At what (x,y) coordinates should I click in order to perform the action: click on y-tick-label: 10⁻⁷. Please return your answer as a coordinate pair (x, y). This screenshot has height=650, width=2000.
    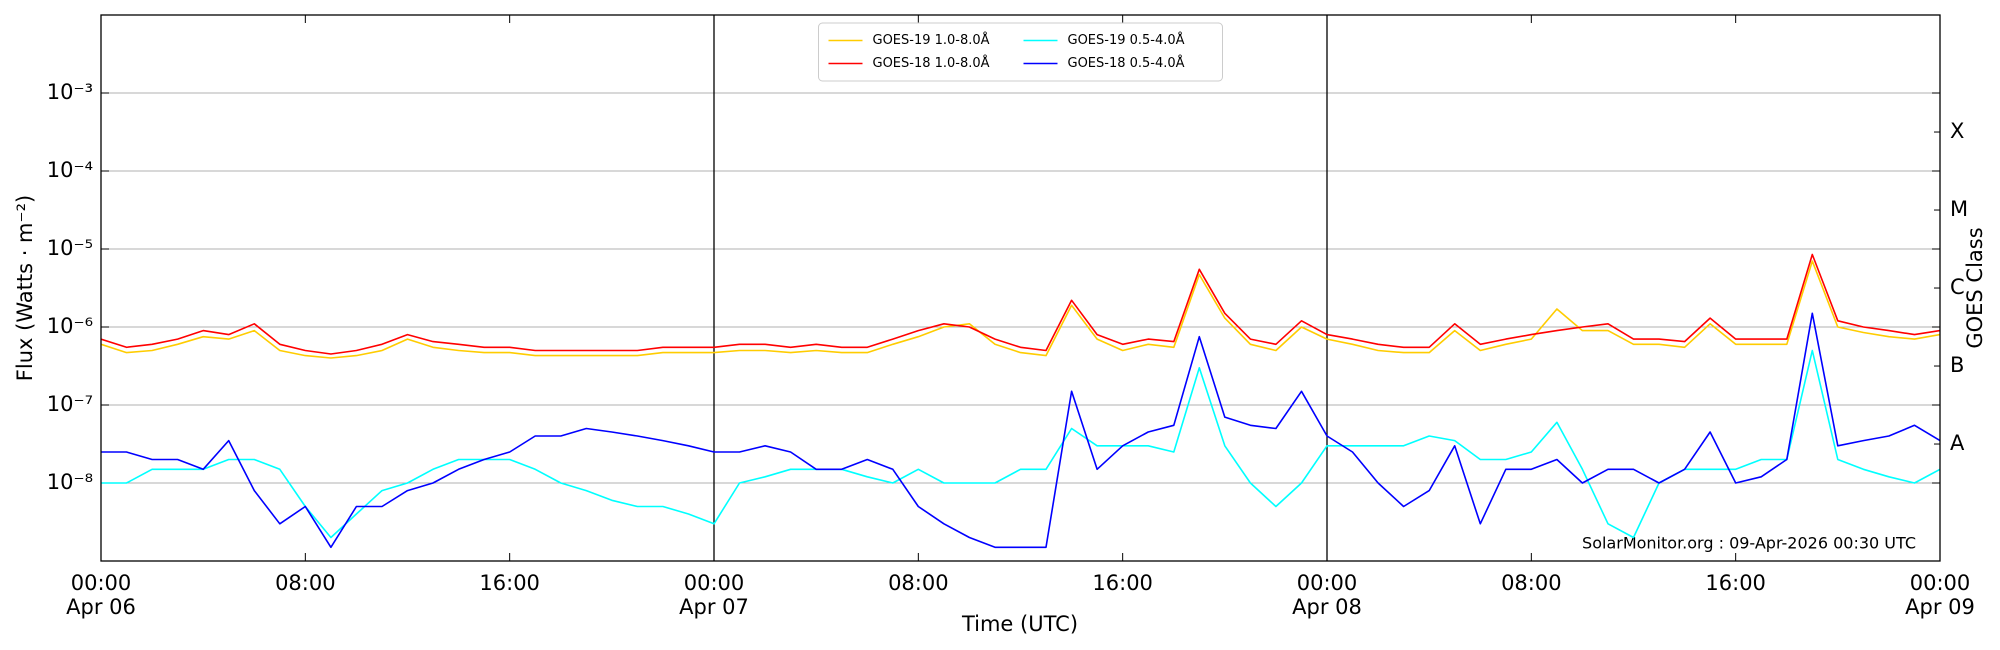
    Looking at the image, I should click on (70, 404).